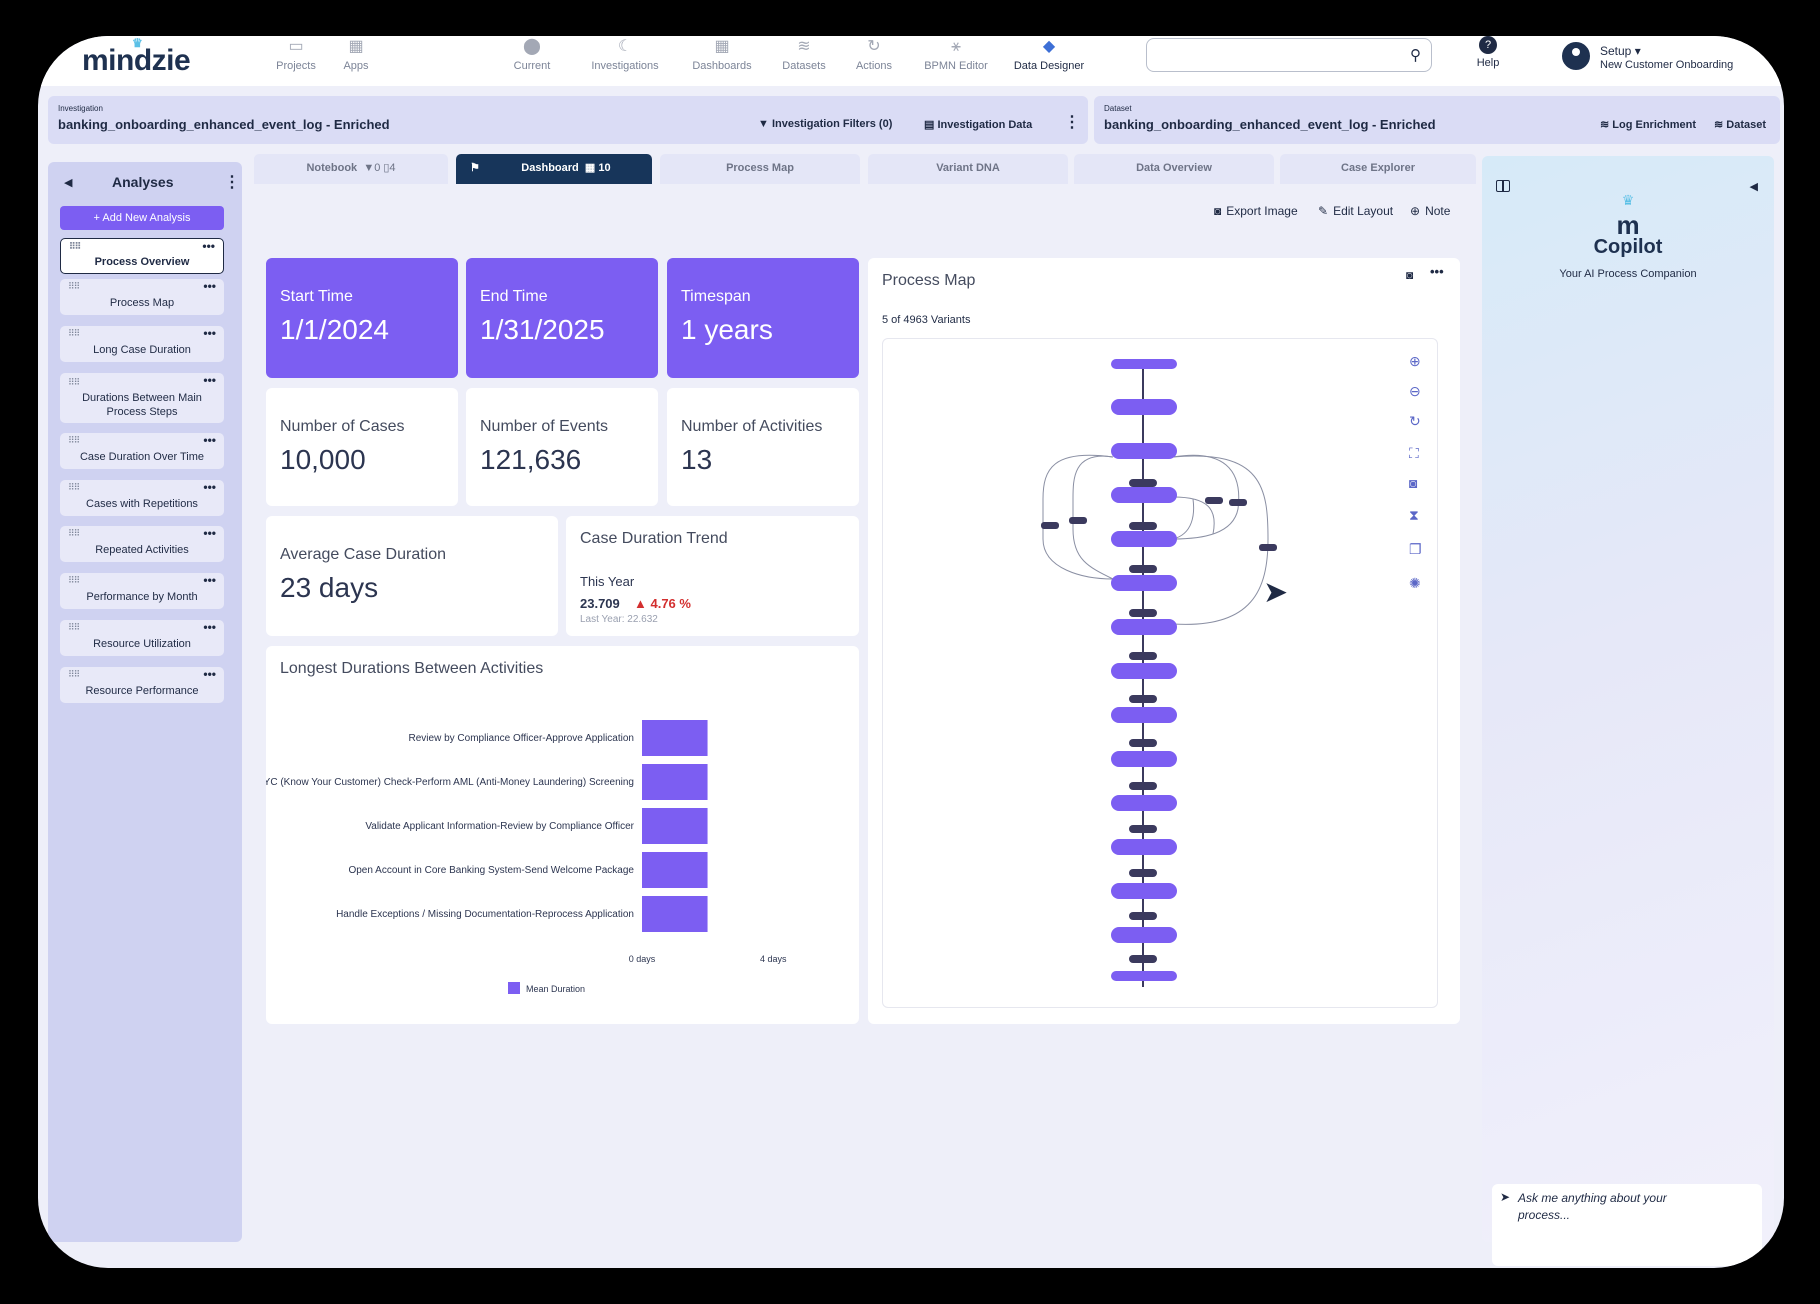  I want to click on nav-investigations: ☾ Investigations, so click(625, 55).